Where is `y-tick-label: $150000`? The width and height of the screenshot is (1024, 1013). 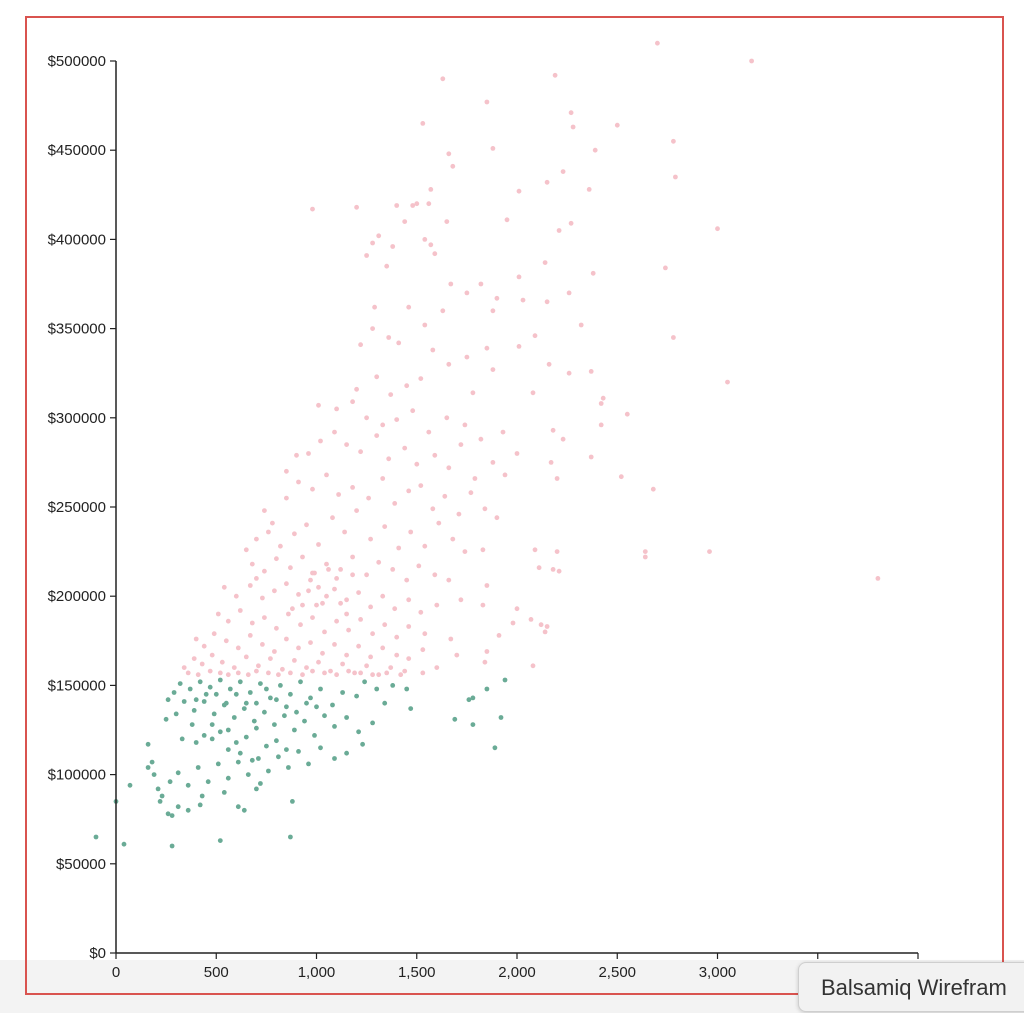 y-tick-label: $150000 is located at coordinates (77, 685).